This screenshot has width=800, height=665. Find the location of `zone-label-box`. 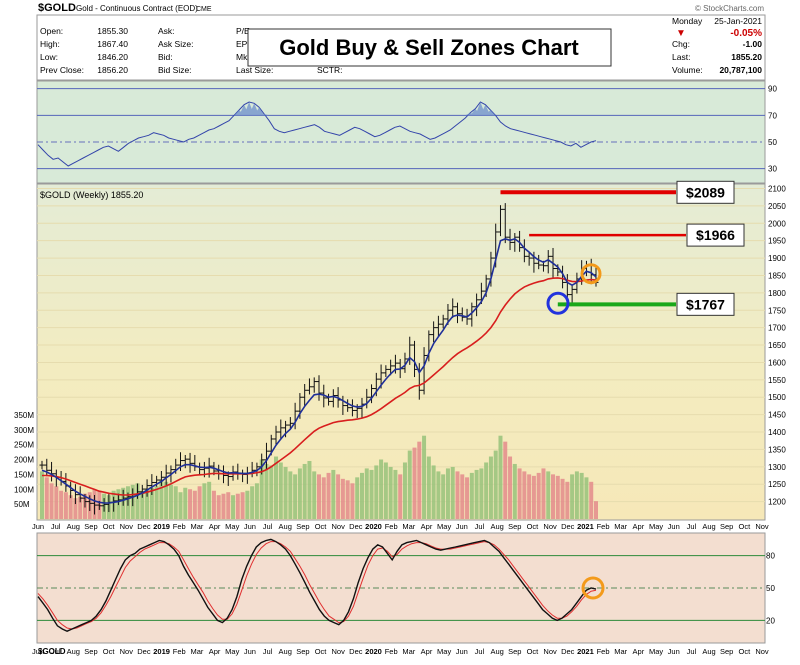

zone-label-box is located at coordinates (705, 304).